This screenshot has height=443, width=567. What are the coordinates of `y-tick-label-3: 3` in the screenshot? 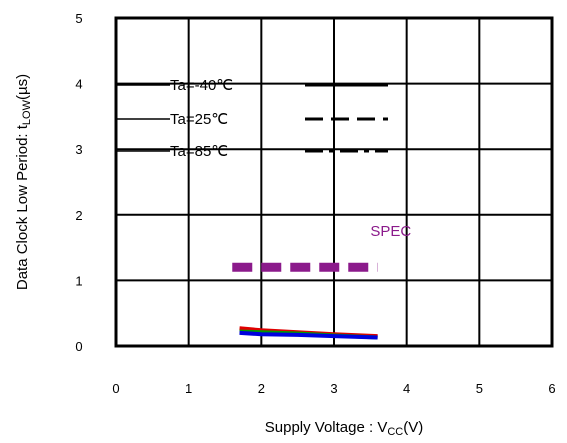 It's located at (78, 149).